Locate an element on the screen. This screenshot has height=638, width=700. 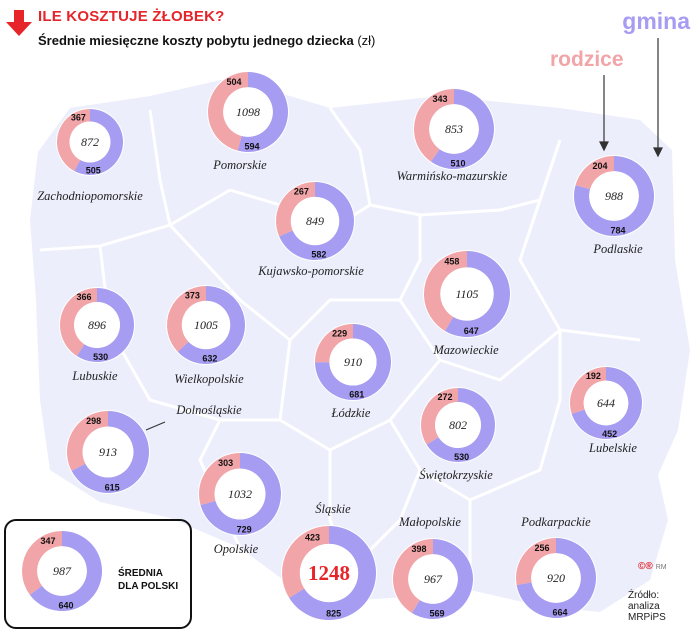
zachodniopomorskie-rodzice-label: 367 is located at coordinates (78, 117).